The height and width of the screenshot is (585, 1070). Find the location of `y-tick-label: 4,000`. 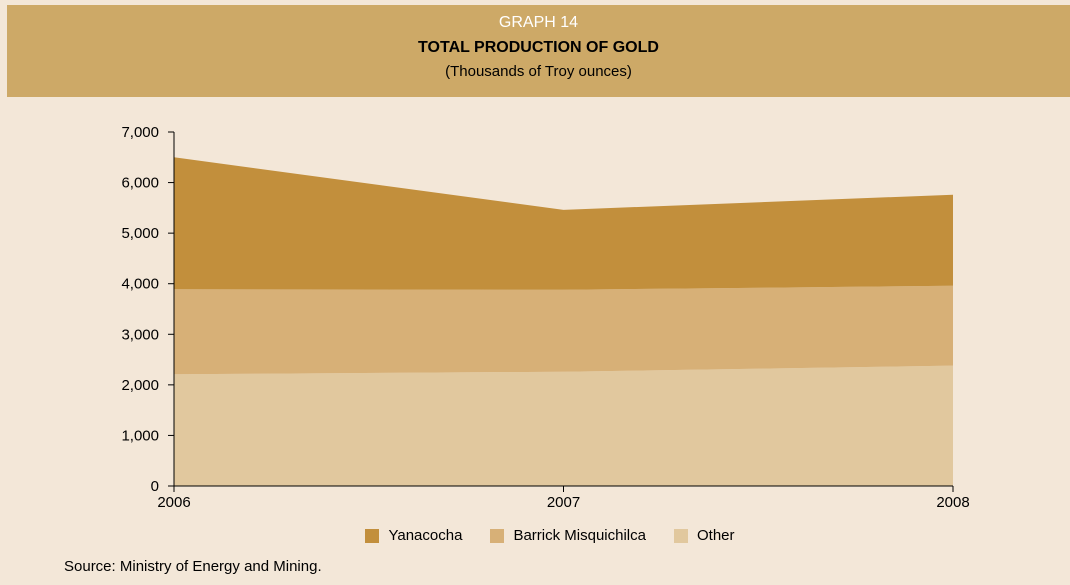

y-tick-label: 4,000 is located at coordinates (140, 284).